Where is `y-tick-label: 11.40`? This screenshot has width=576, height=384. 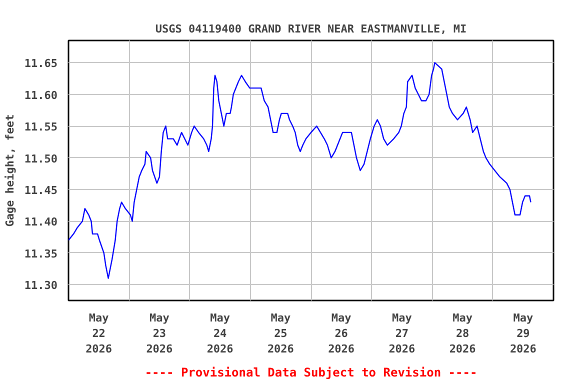
y-tick-label: 11.40 is located at coordinates (41, 222).